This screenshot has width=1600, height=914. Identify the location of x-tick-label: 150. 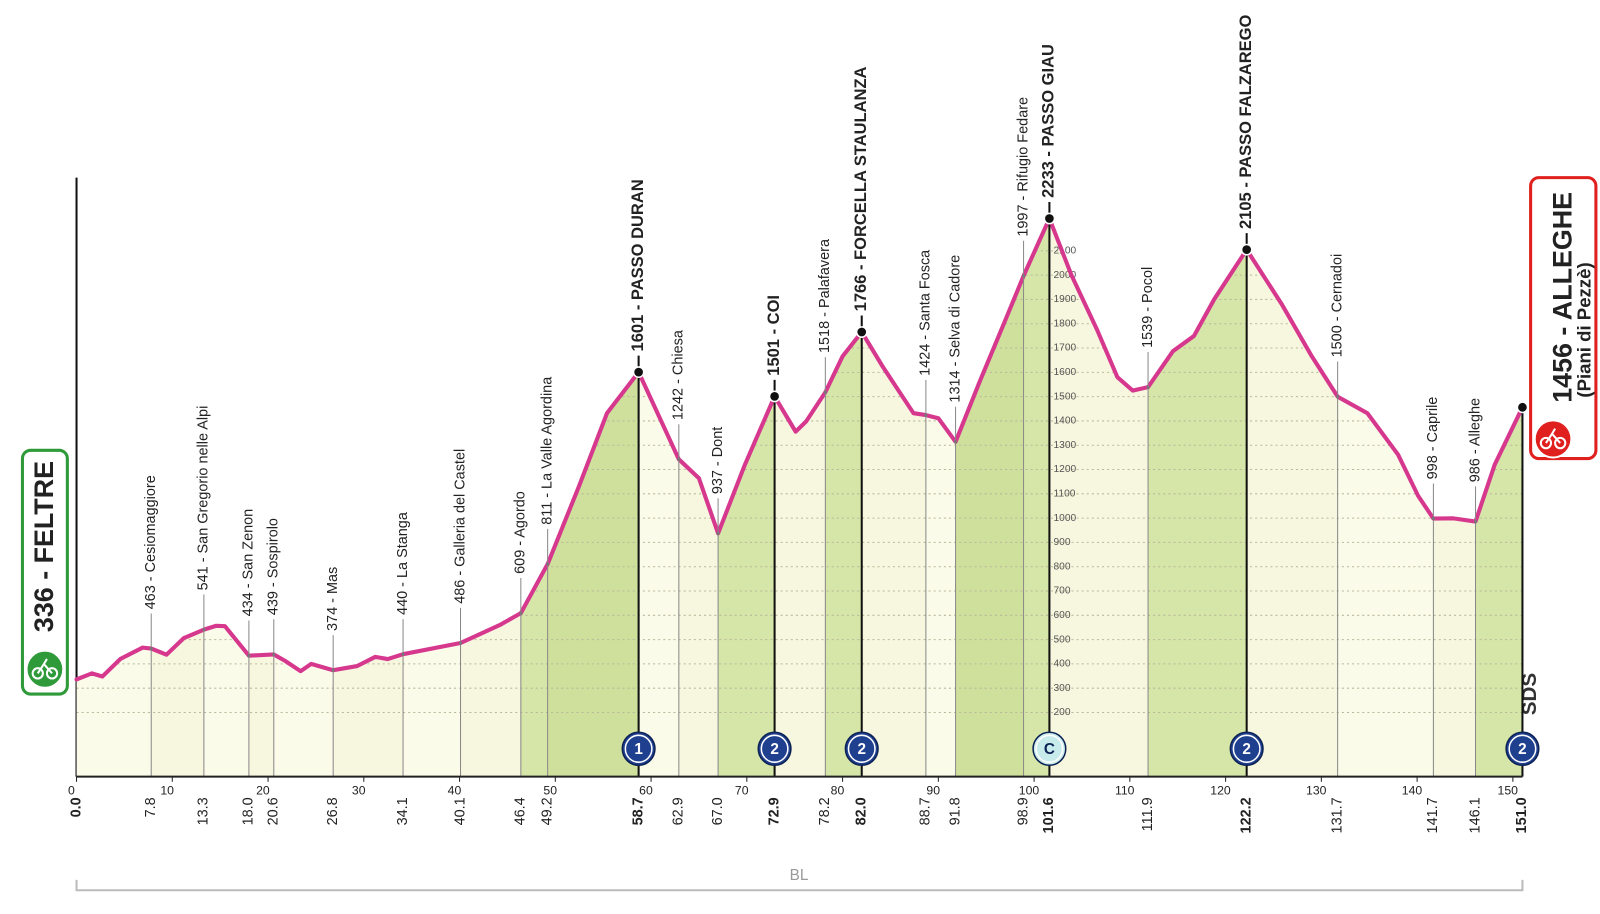
(1508, 790).